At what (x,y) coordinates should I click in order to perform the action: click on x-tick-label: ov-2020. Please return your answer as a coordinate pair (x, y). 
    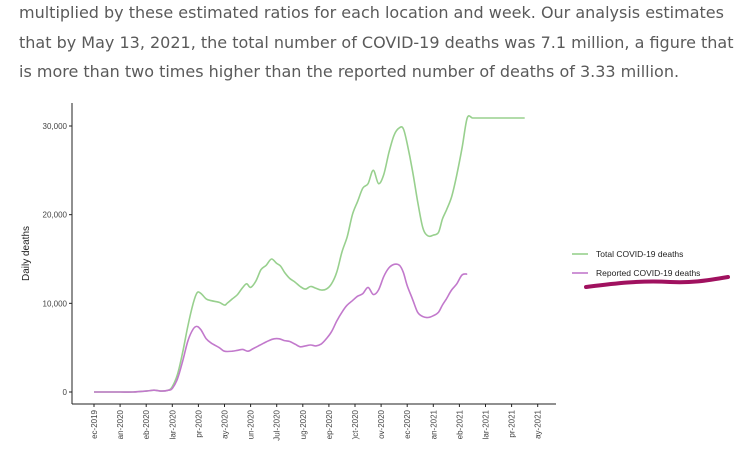
    Looking at the image, I should click on (381, 423).